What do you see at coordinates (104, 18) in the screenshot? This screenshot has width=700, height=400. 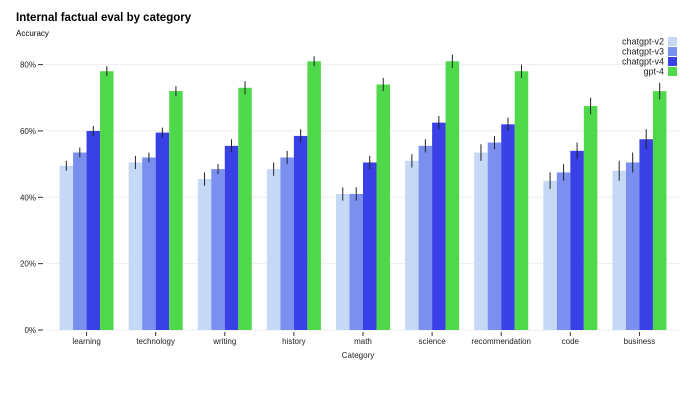 I see `chart-title: Internal factual eval by category` at bounding box center [104, 18].